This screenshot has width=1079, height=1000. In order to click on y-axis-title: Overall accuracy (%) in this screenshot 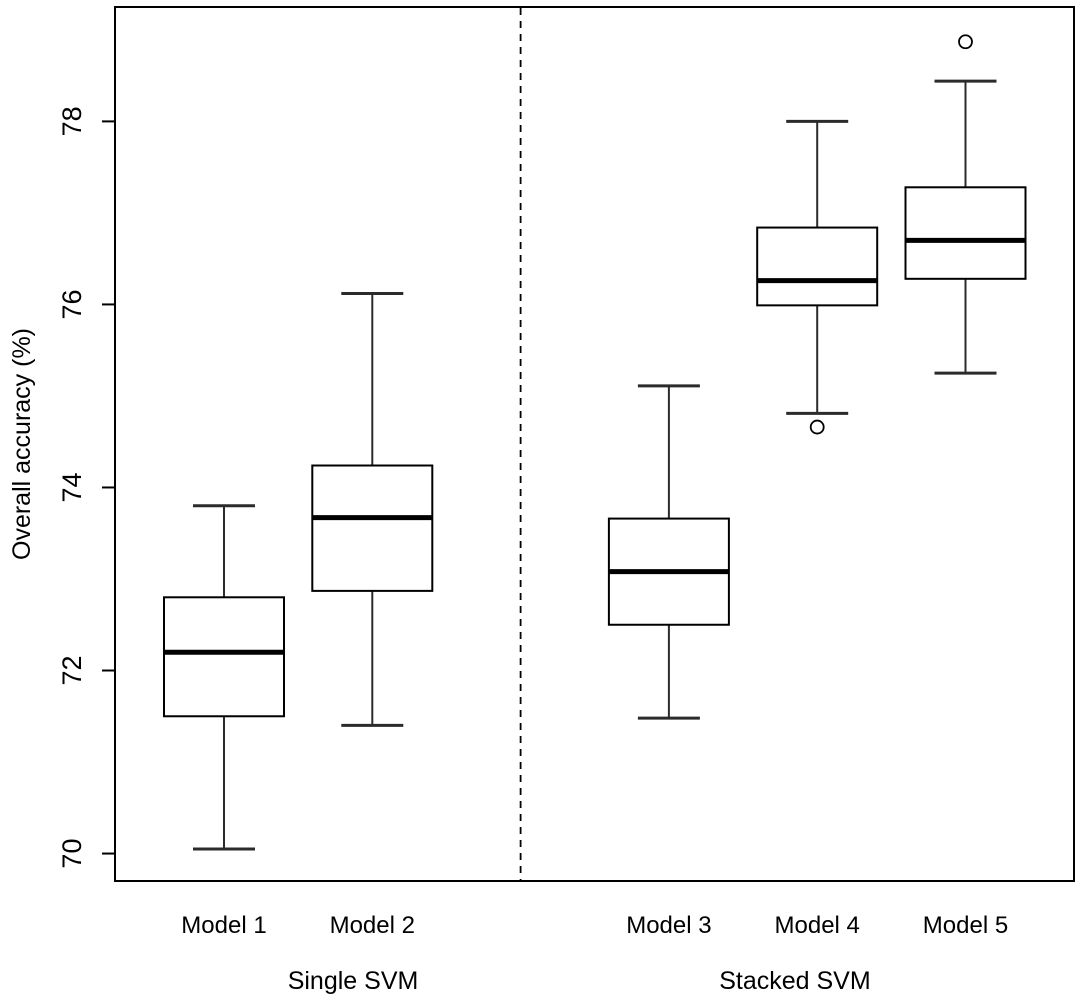, I will do `click(22, 444)`.